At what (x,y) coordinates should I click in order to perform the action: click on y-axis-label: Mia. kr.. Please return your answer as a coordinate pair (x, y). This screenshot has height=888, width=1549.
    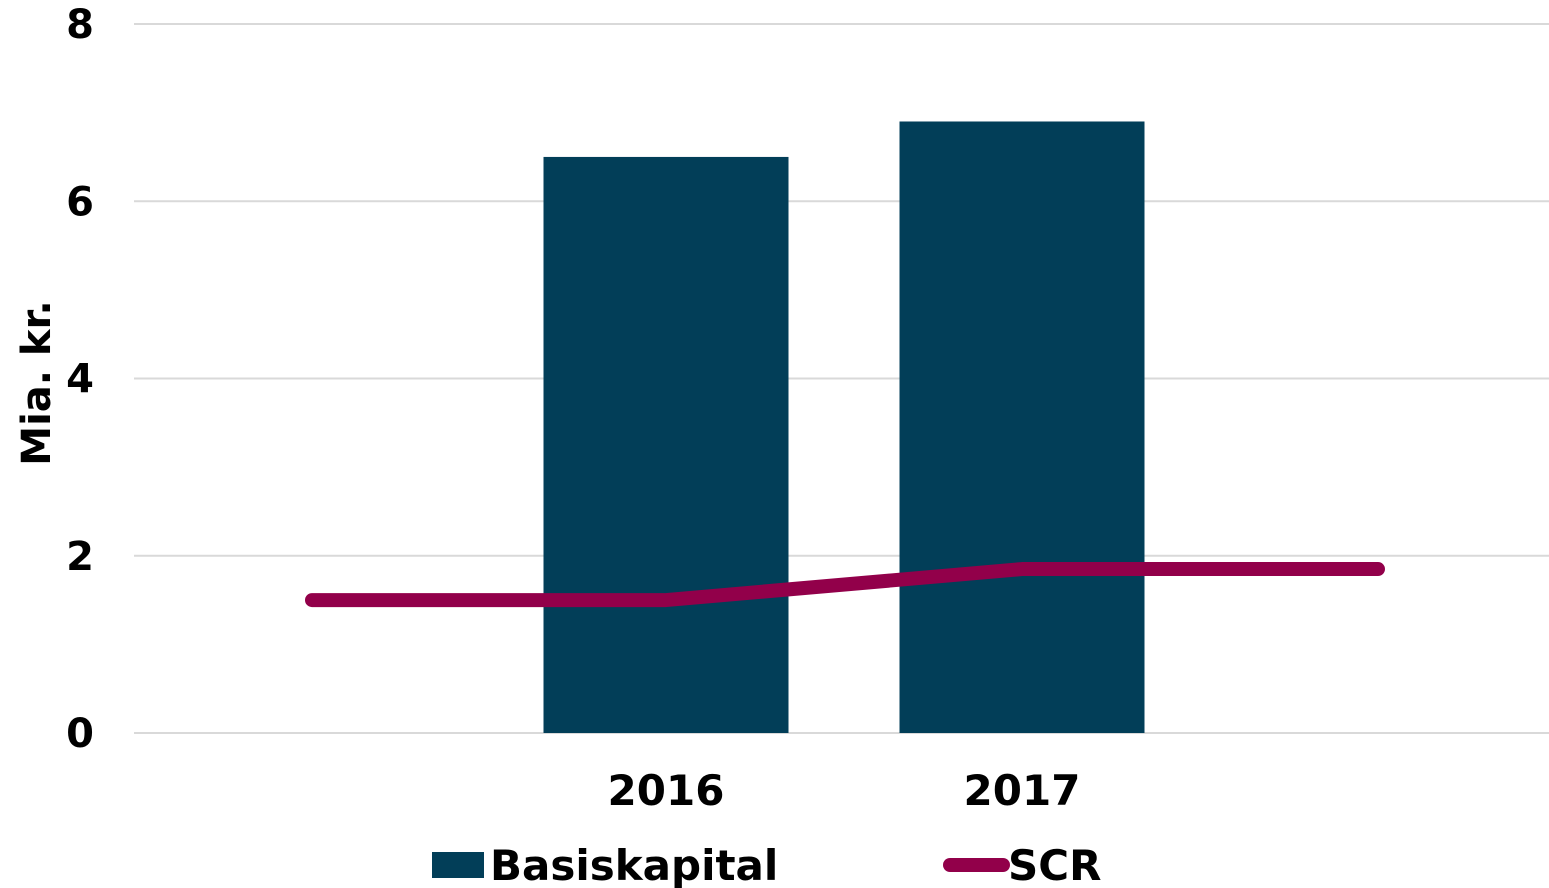
    Looking at the image, I should click on (37, 382).